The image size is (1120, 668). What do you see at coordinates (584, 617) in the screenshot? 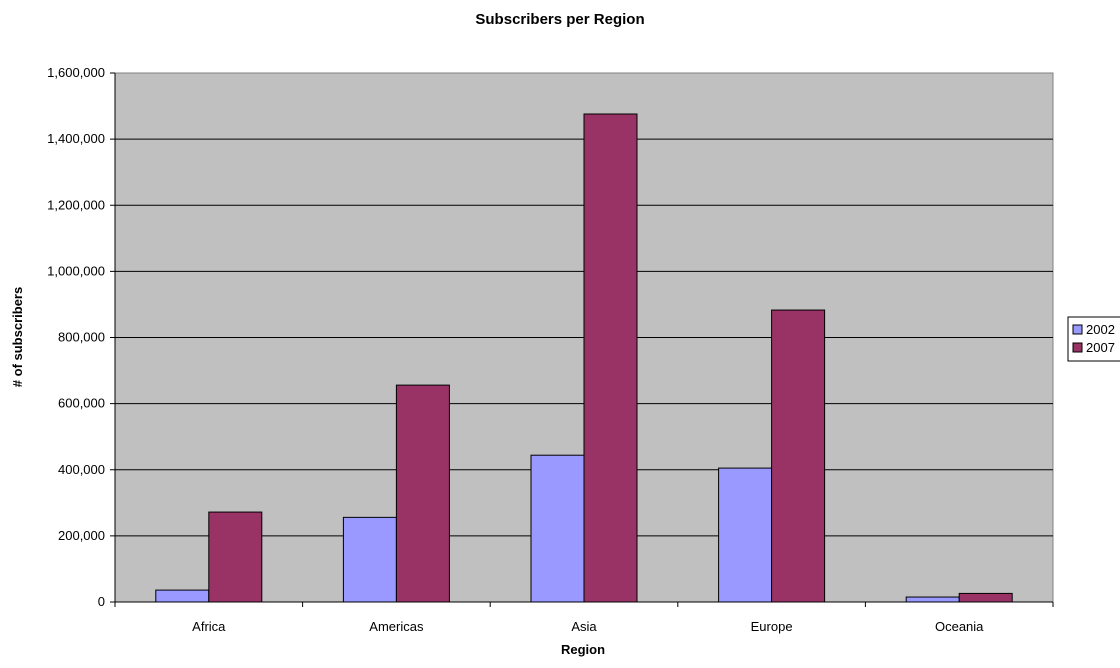
I see `x-axis: Africa Americas Asia Europe Oceania` at bounding box center [584, 617].